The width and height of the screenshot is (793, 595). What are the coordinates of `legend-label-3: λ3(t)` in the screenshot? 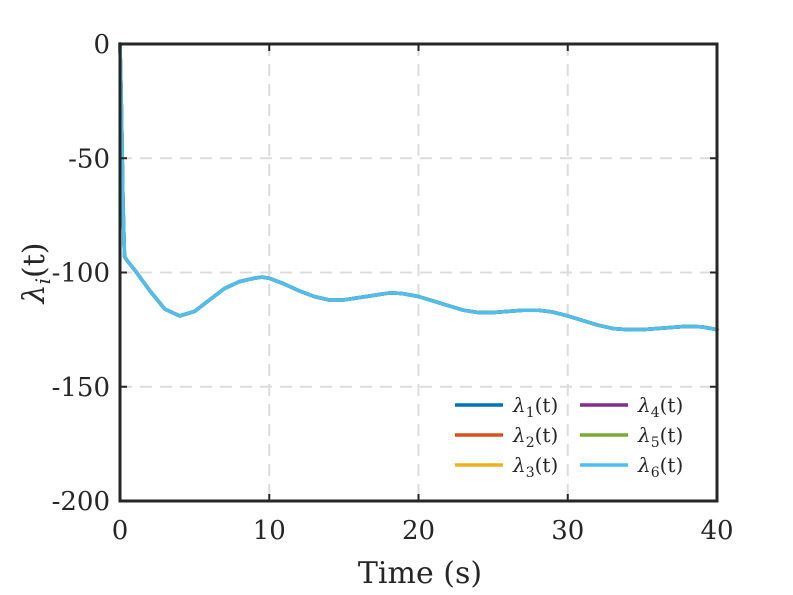 It's located at (535, 467).